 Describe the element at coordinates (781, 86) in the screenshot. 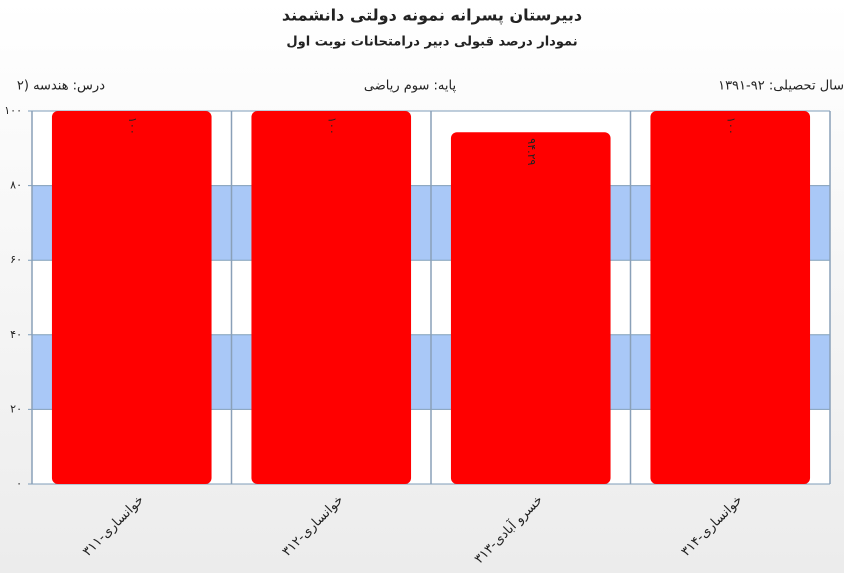

I see `info-year: سال تحصیلی: ۹۲-۱۳۹۱` at that location.